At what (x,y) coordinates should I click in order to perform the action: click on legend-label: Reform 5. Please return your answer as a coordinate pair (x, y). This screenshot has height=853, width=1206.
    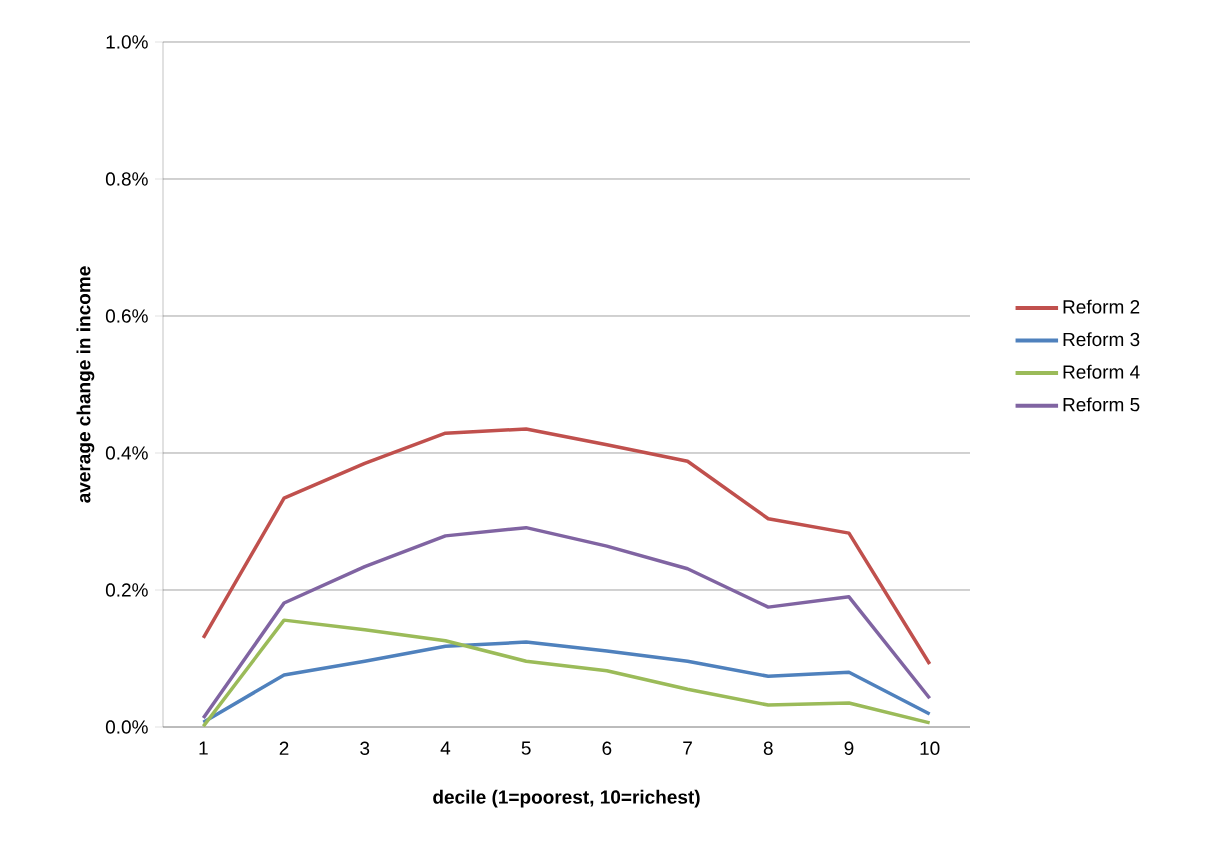
    Looking at the image, I should click on (1101, 404).